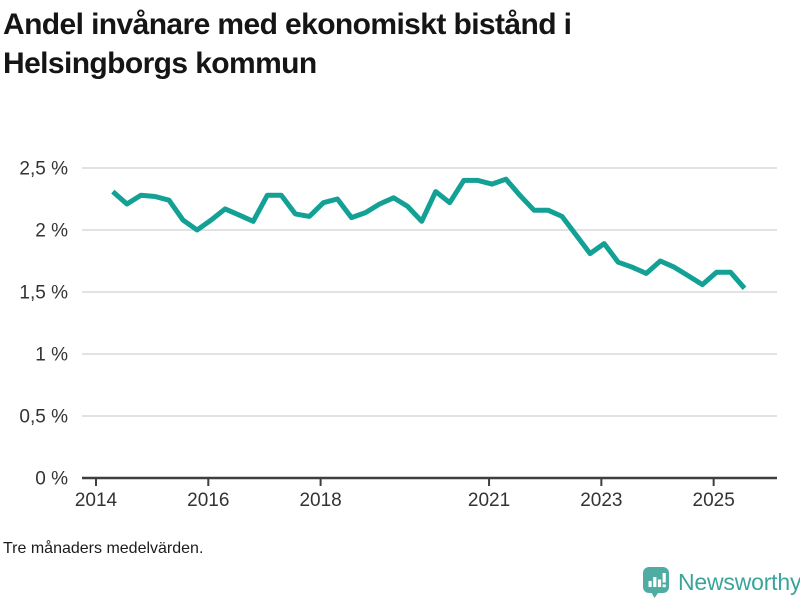 This screenshot has width=800, height=600. What do you see at coordinates (601, 500) in the screenshot?
I see `x-tick-label: 2023` at bounding box center [601, 500].